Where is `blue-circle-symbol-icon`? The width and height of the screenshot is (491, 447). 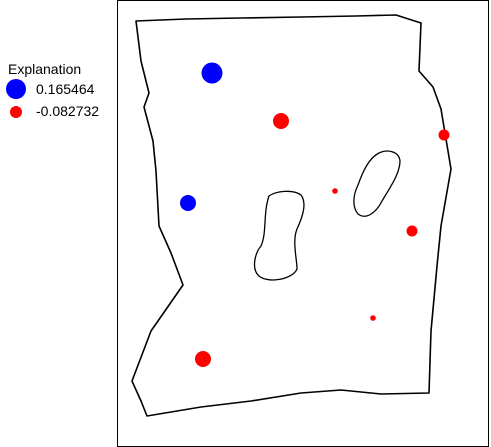
blue-circle-symbol-icon is located at coordinates (16, 89).